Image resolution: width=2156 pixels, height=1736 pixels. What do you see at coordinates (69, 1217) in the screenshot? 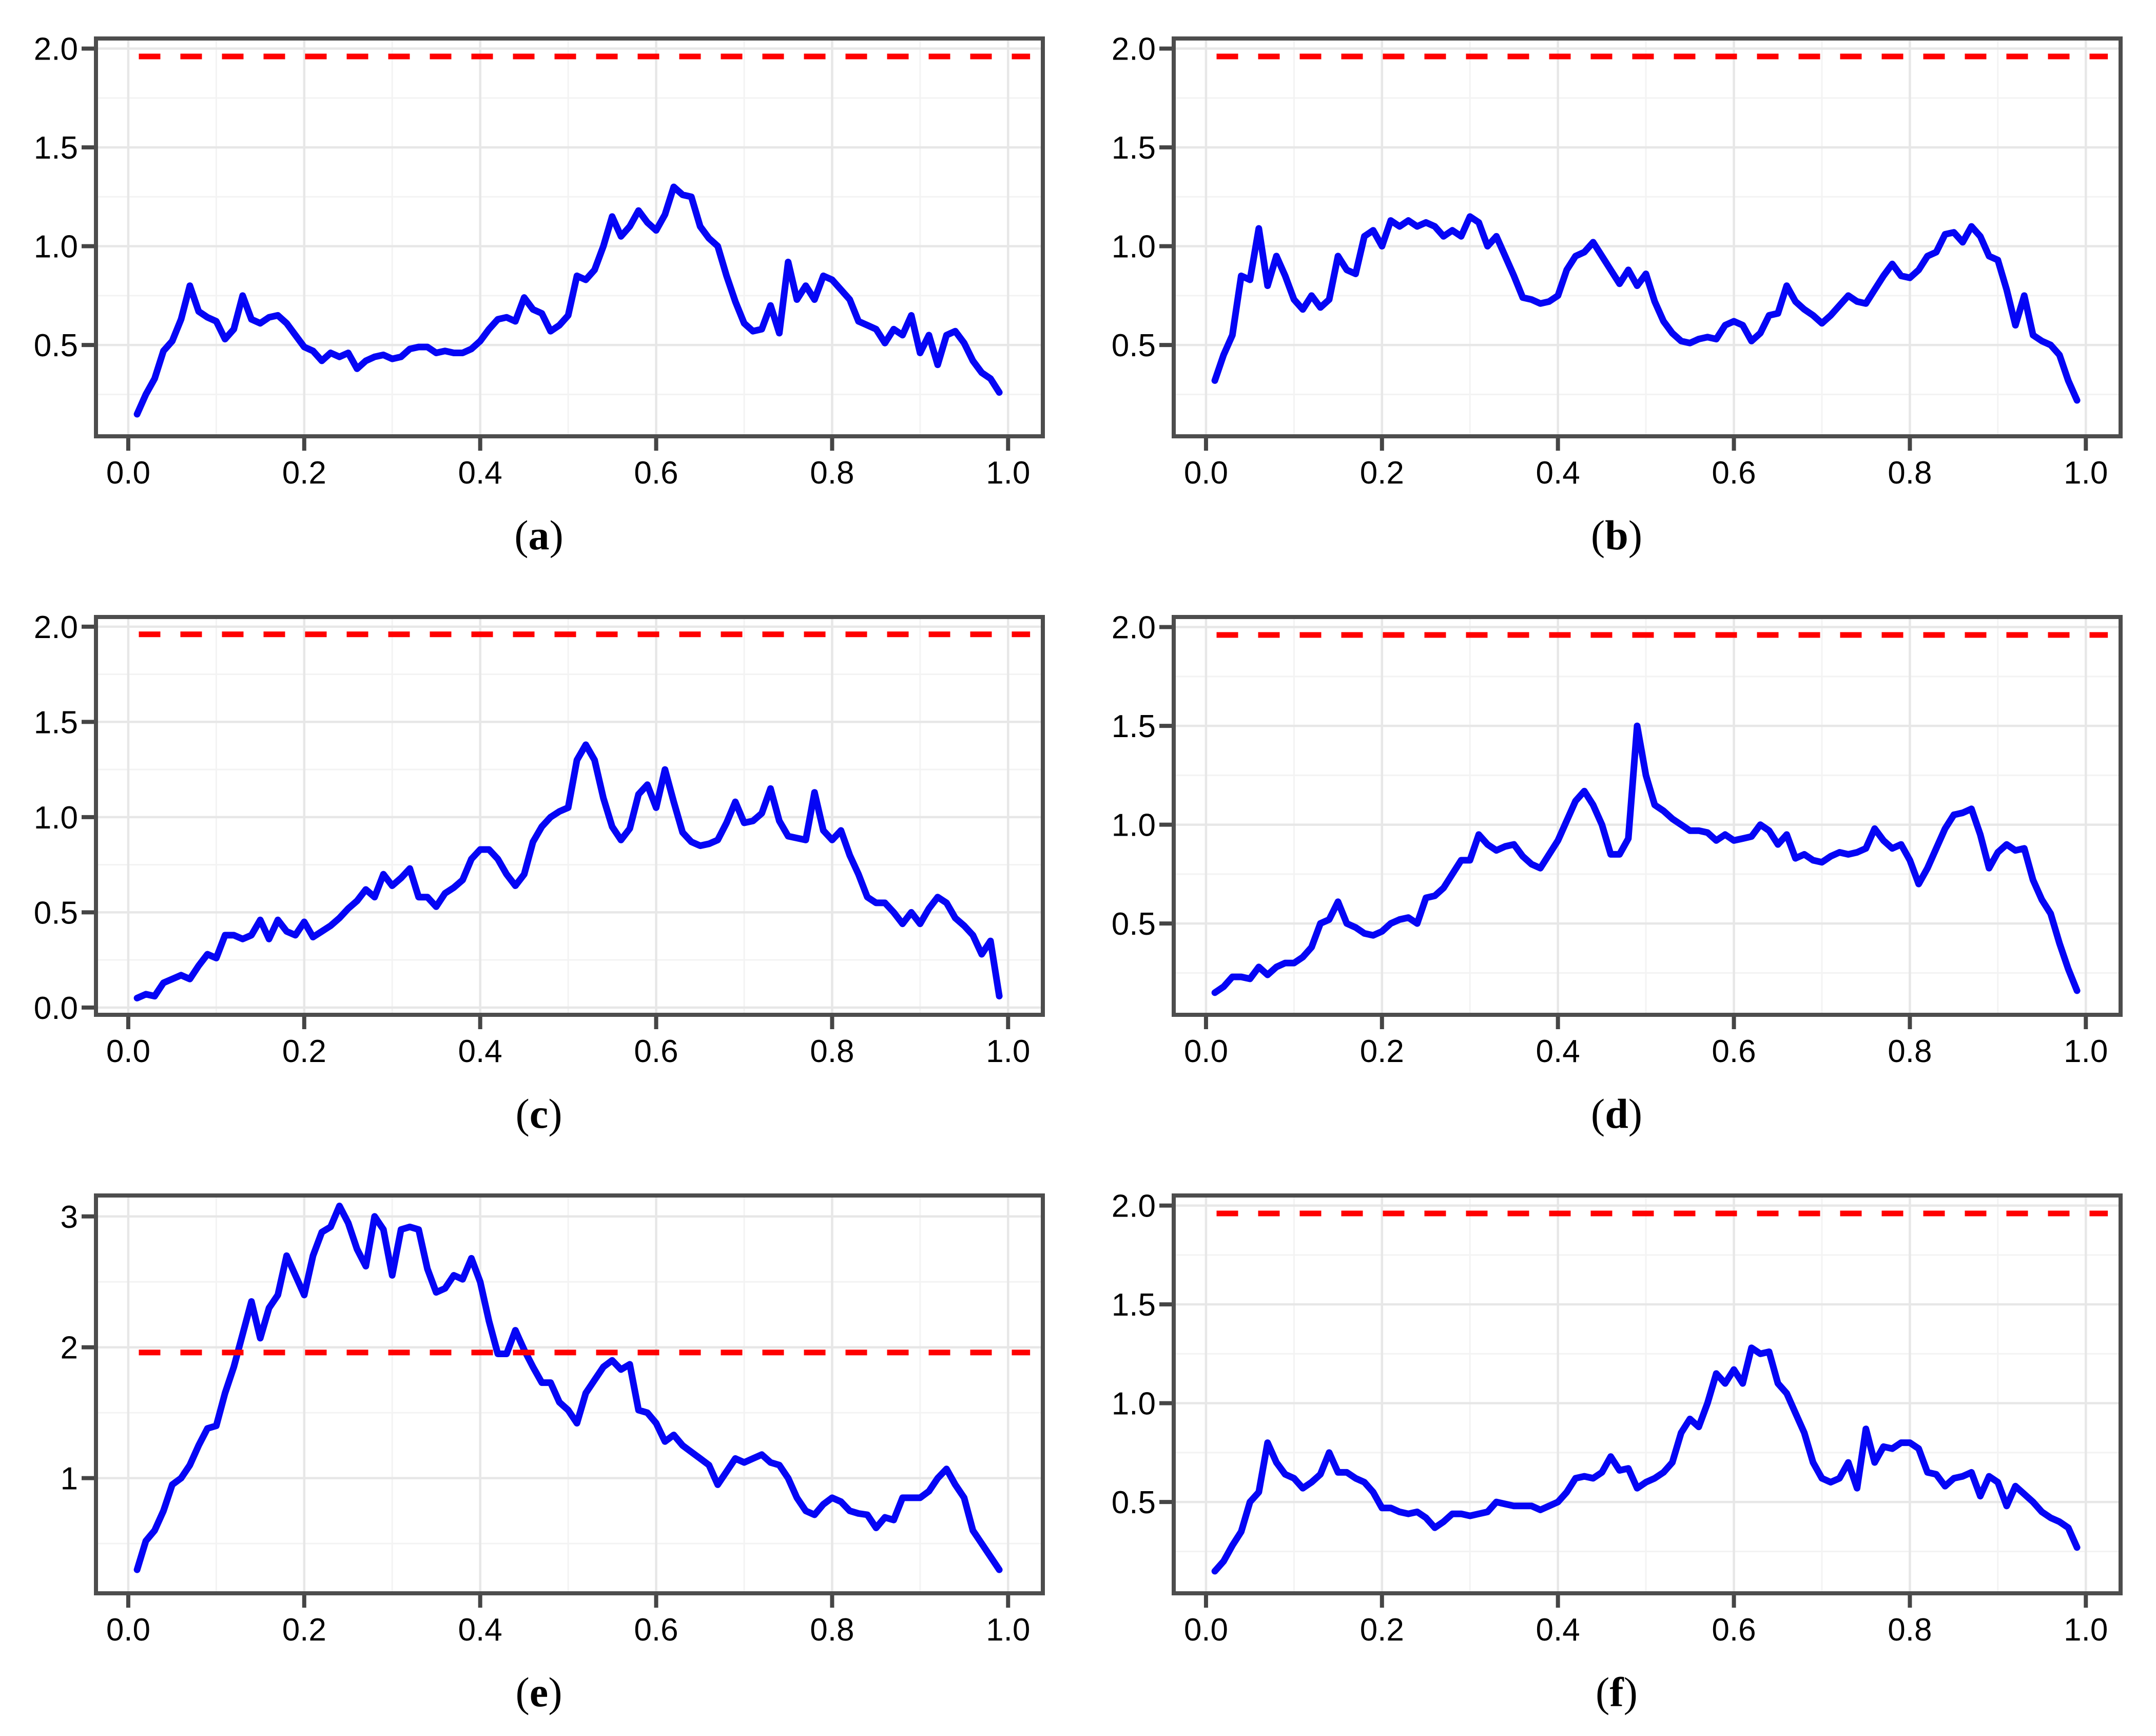
I see `y-tick-label: 3` at bounding box center [69, 1217].